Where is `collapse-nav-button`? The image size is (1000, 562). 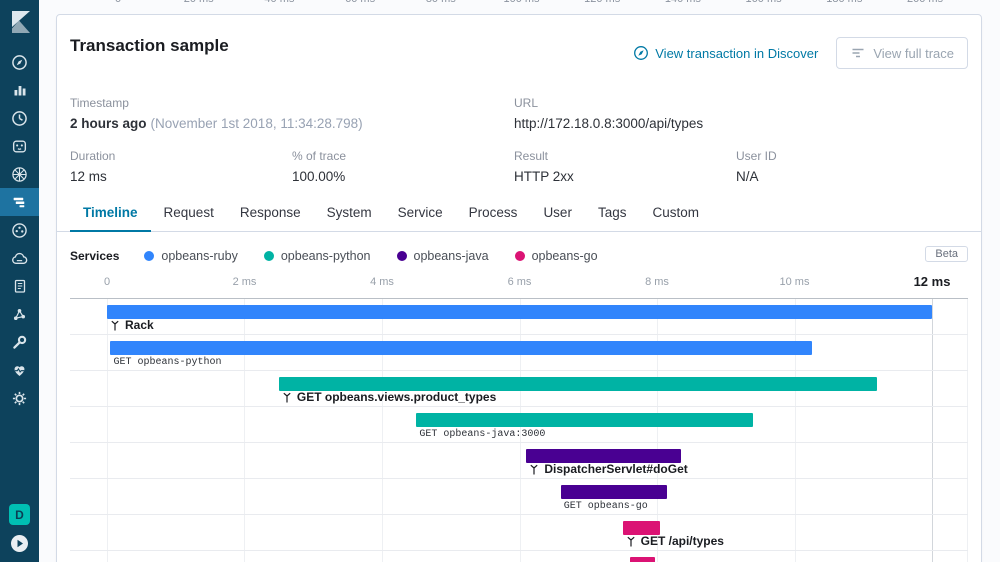
collapse-nav-button is located at coordinates (19, 546).